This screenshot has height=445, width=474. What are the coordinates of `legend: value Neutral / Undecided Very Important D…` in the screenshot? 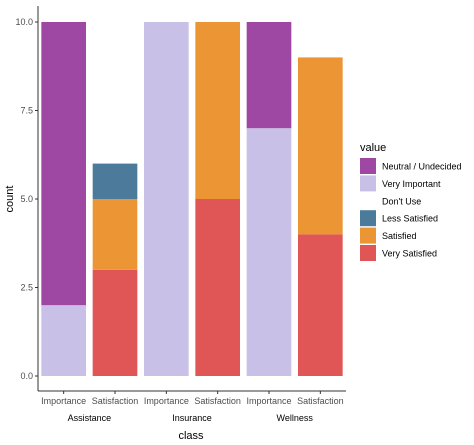 It's located at (411, 201).